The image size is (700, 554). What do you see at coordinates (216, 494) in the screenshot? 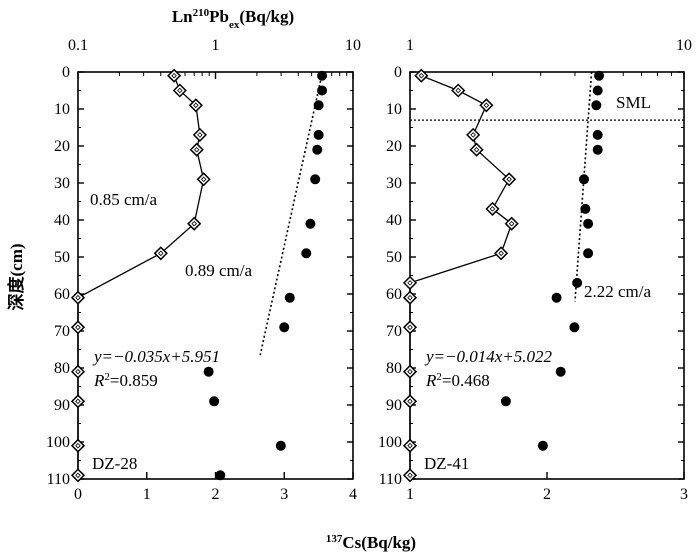
I see `bottom-tick-label: 2` at bounding box center [216, 494].